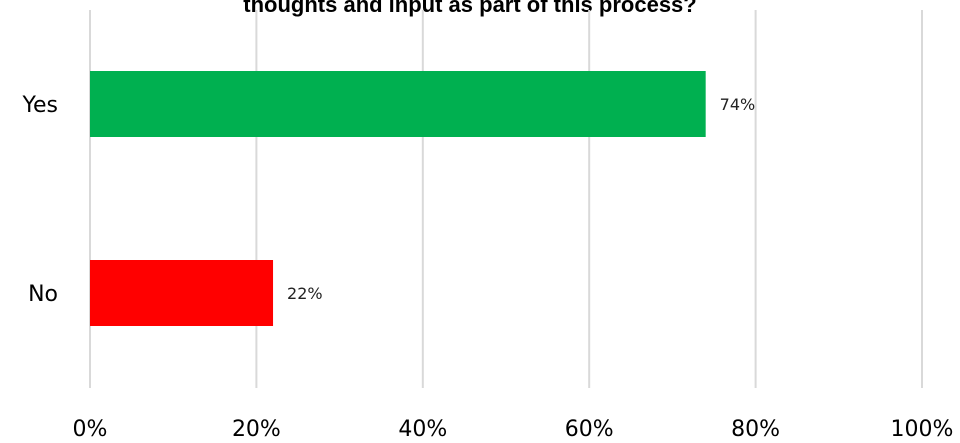  What do you see at coordinates (39, 105) in the screenshot?
I see `category-label: Yes` at bounding box center [39, 105].